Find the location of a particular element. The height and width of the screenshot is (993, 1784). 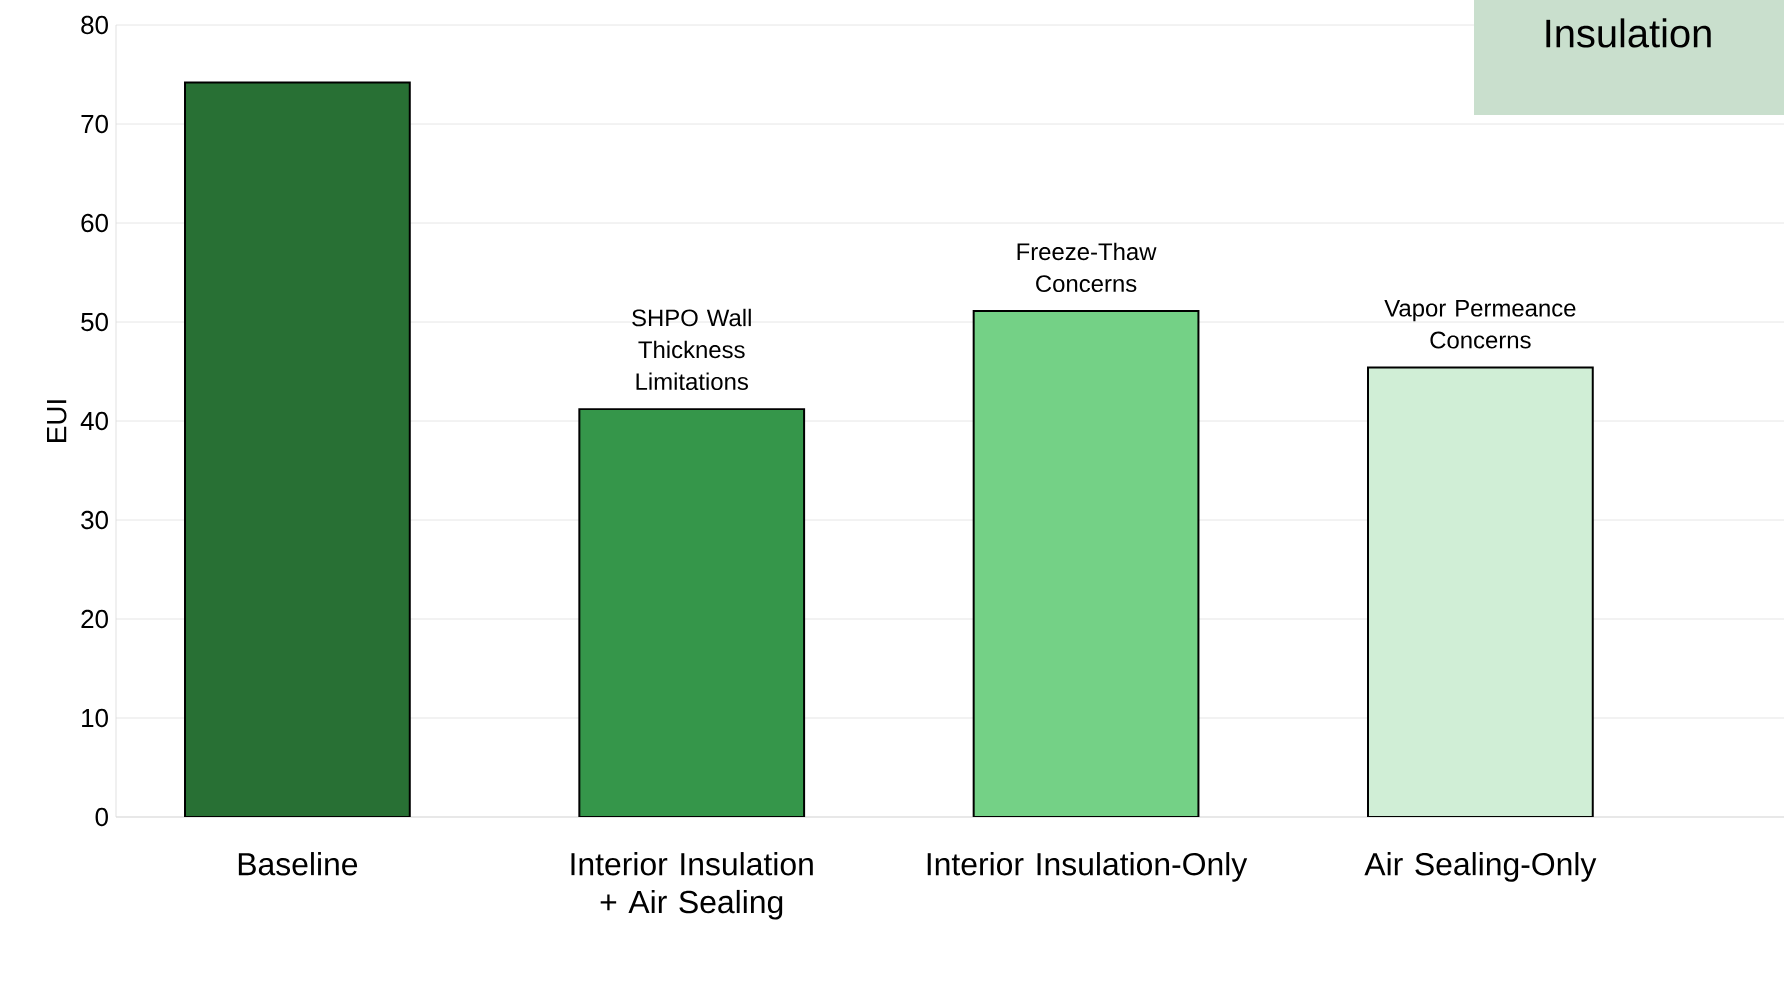

x-tick-label: Interior Insulation + Air Sealing is located at coordinates (692, 886).